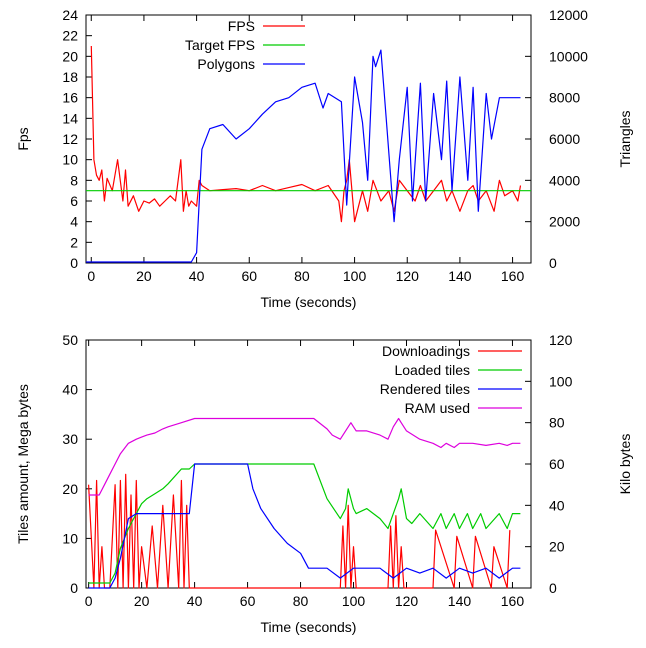 This screenshot has height=648, width=646. Describe the element at coordinates (309, 302) in the screenshot. I see `chart1-x-axis-label: Time (seconds)` at that location.